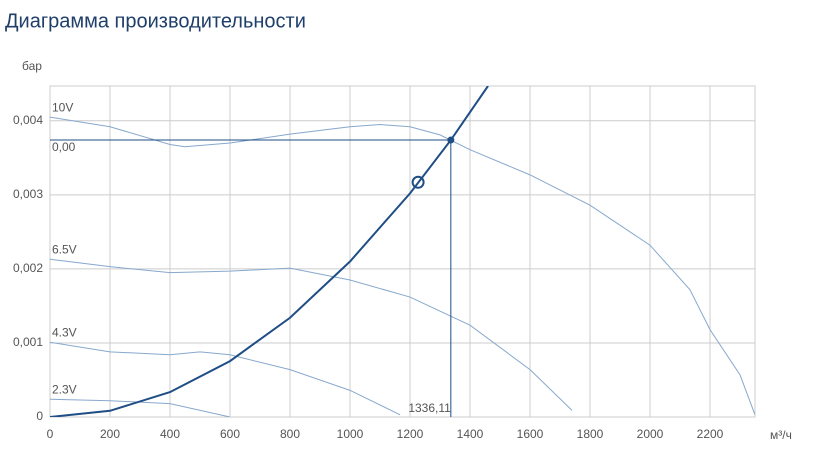 Image resolution: width=817 pixels, height=466 pixels. I want to click on x-tick-label: 200, so click(110, 434).